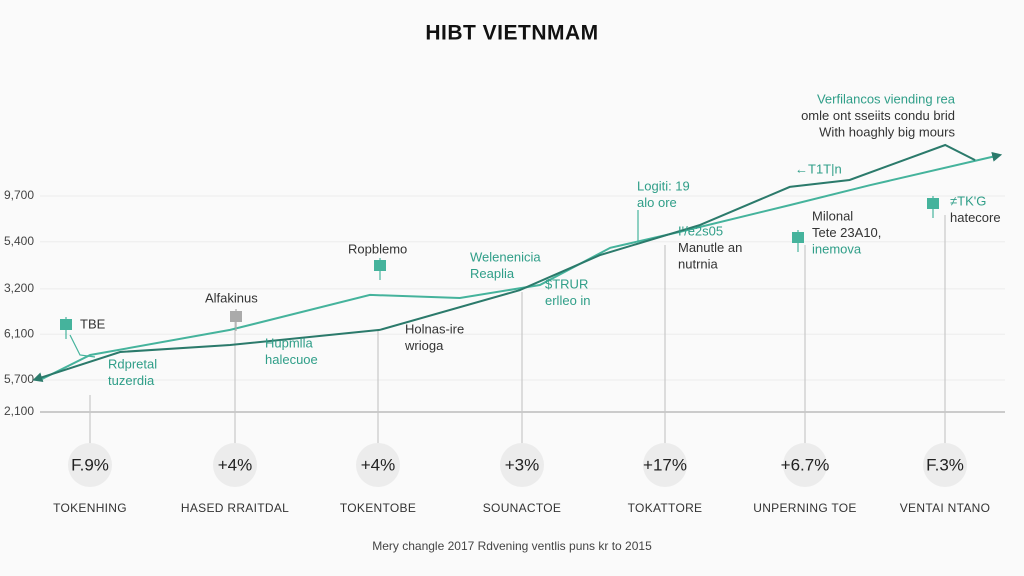 This screenshot has height=576, width=1024. What do you see at coordinates (886, 98) in the screenshot?
I see `annotation: Verfilancos viending rea` at bounding box center [886, 98].